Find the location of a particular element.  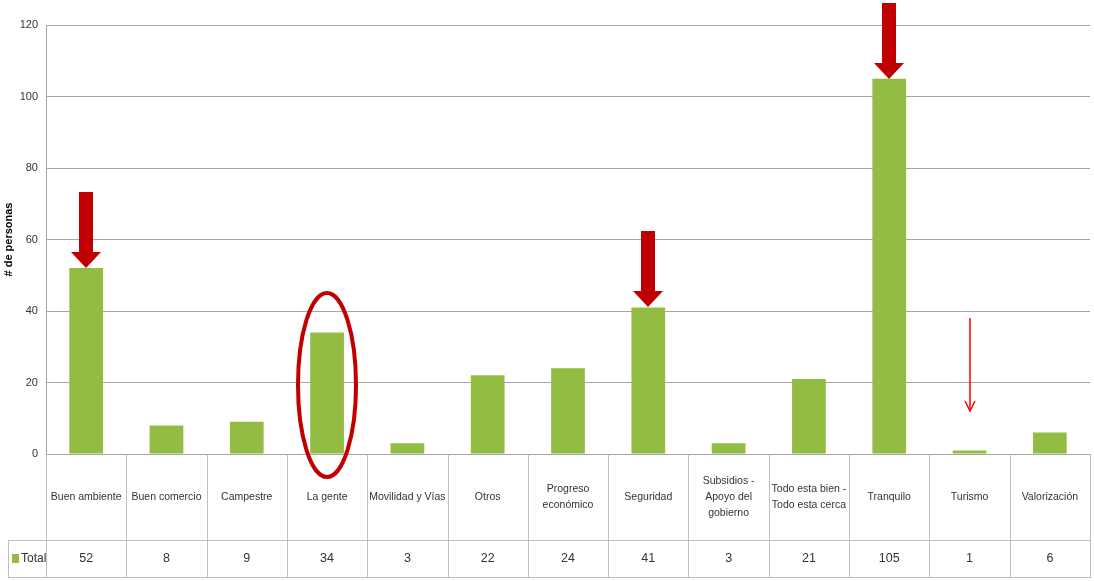

data-label: 34 is located at coordinates (327, 558).